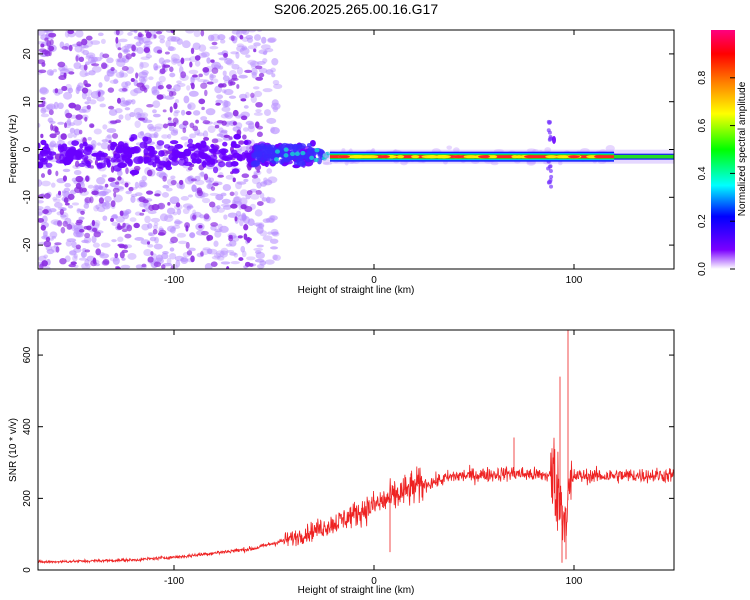 The height and width of the screenshot is (600, 750). Describe the element at coordinates (356, 590) in the screenshot. I see `snr-xlabel: Height of straight line (km)` at that location.